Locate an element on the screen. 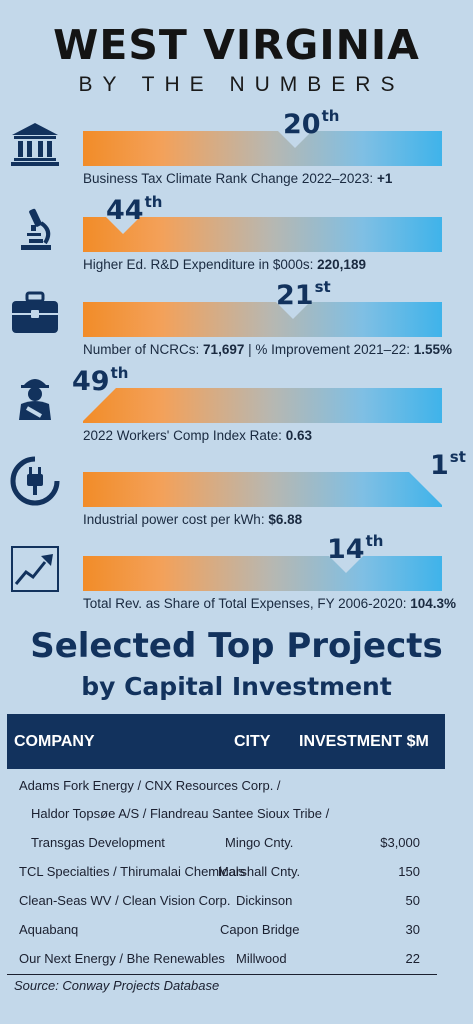 The width and height of the screenshot is (473, 1024). stat-row-workers-comp: 49th 2022 Workers' Comp Index Rate: 0.63 is located at coordinates (236, 413).